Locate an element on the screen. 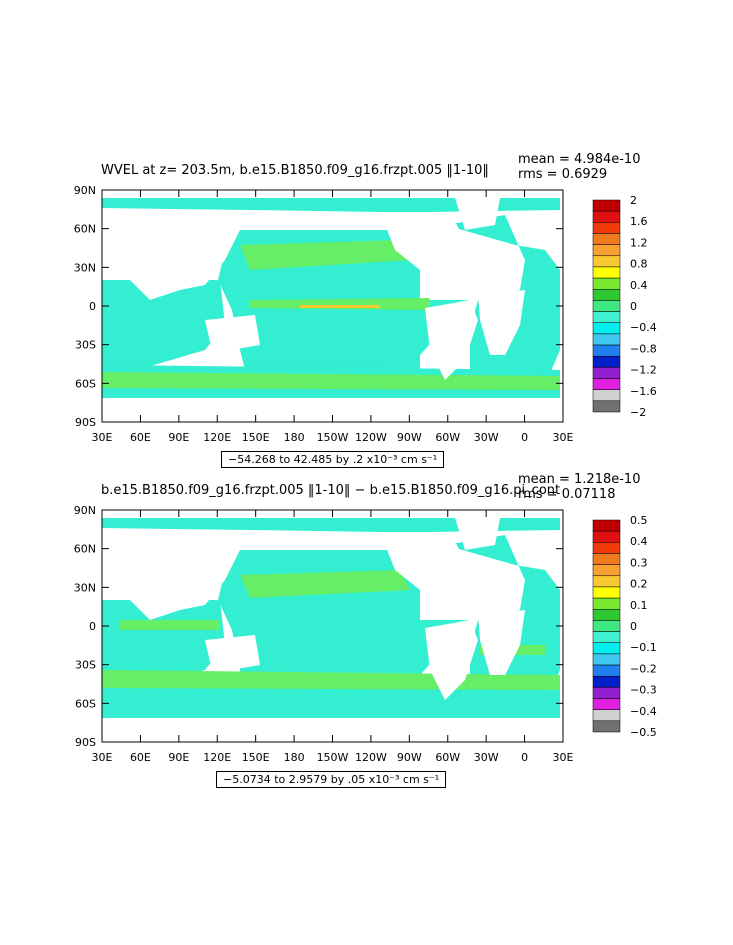  lon-tick-label: 90E is located at coordinates (178, 757).